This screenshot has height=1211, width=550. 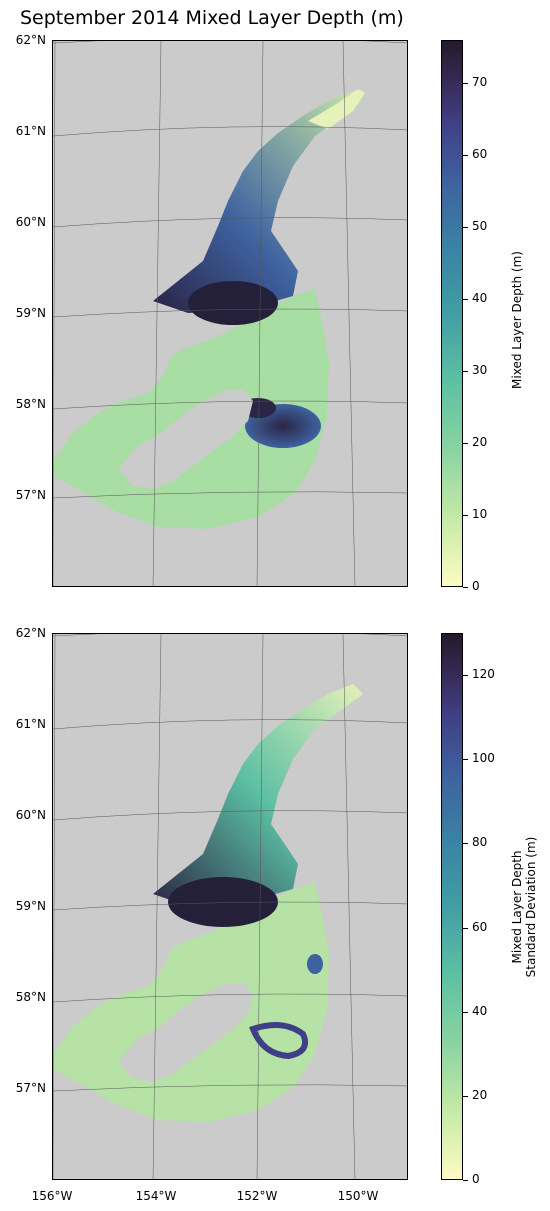 What do you see at coordinates (212, 18) in the screenshot?
I see `figure-title: September 2014 Mixed Layer Depth (m)` at bounding box center [212, 18].